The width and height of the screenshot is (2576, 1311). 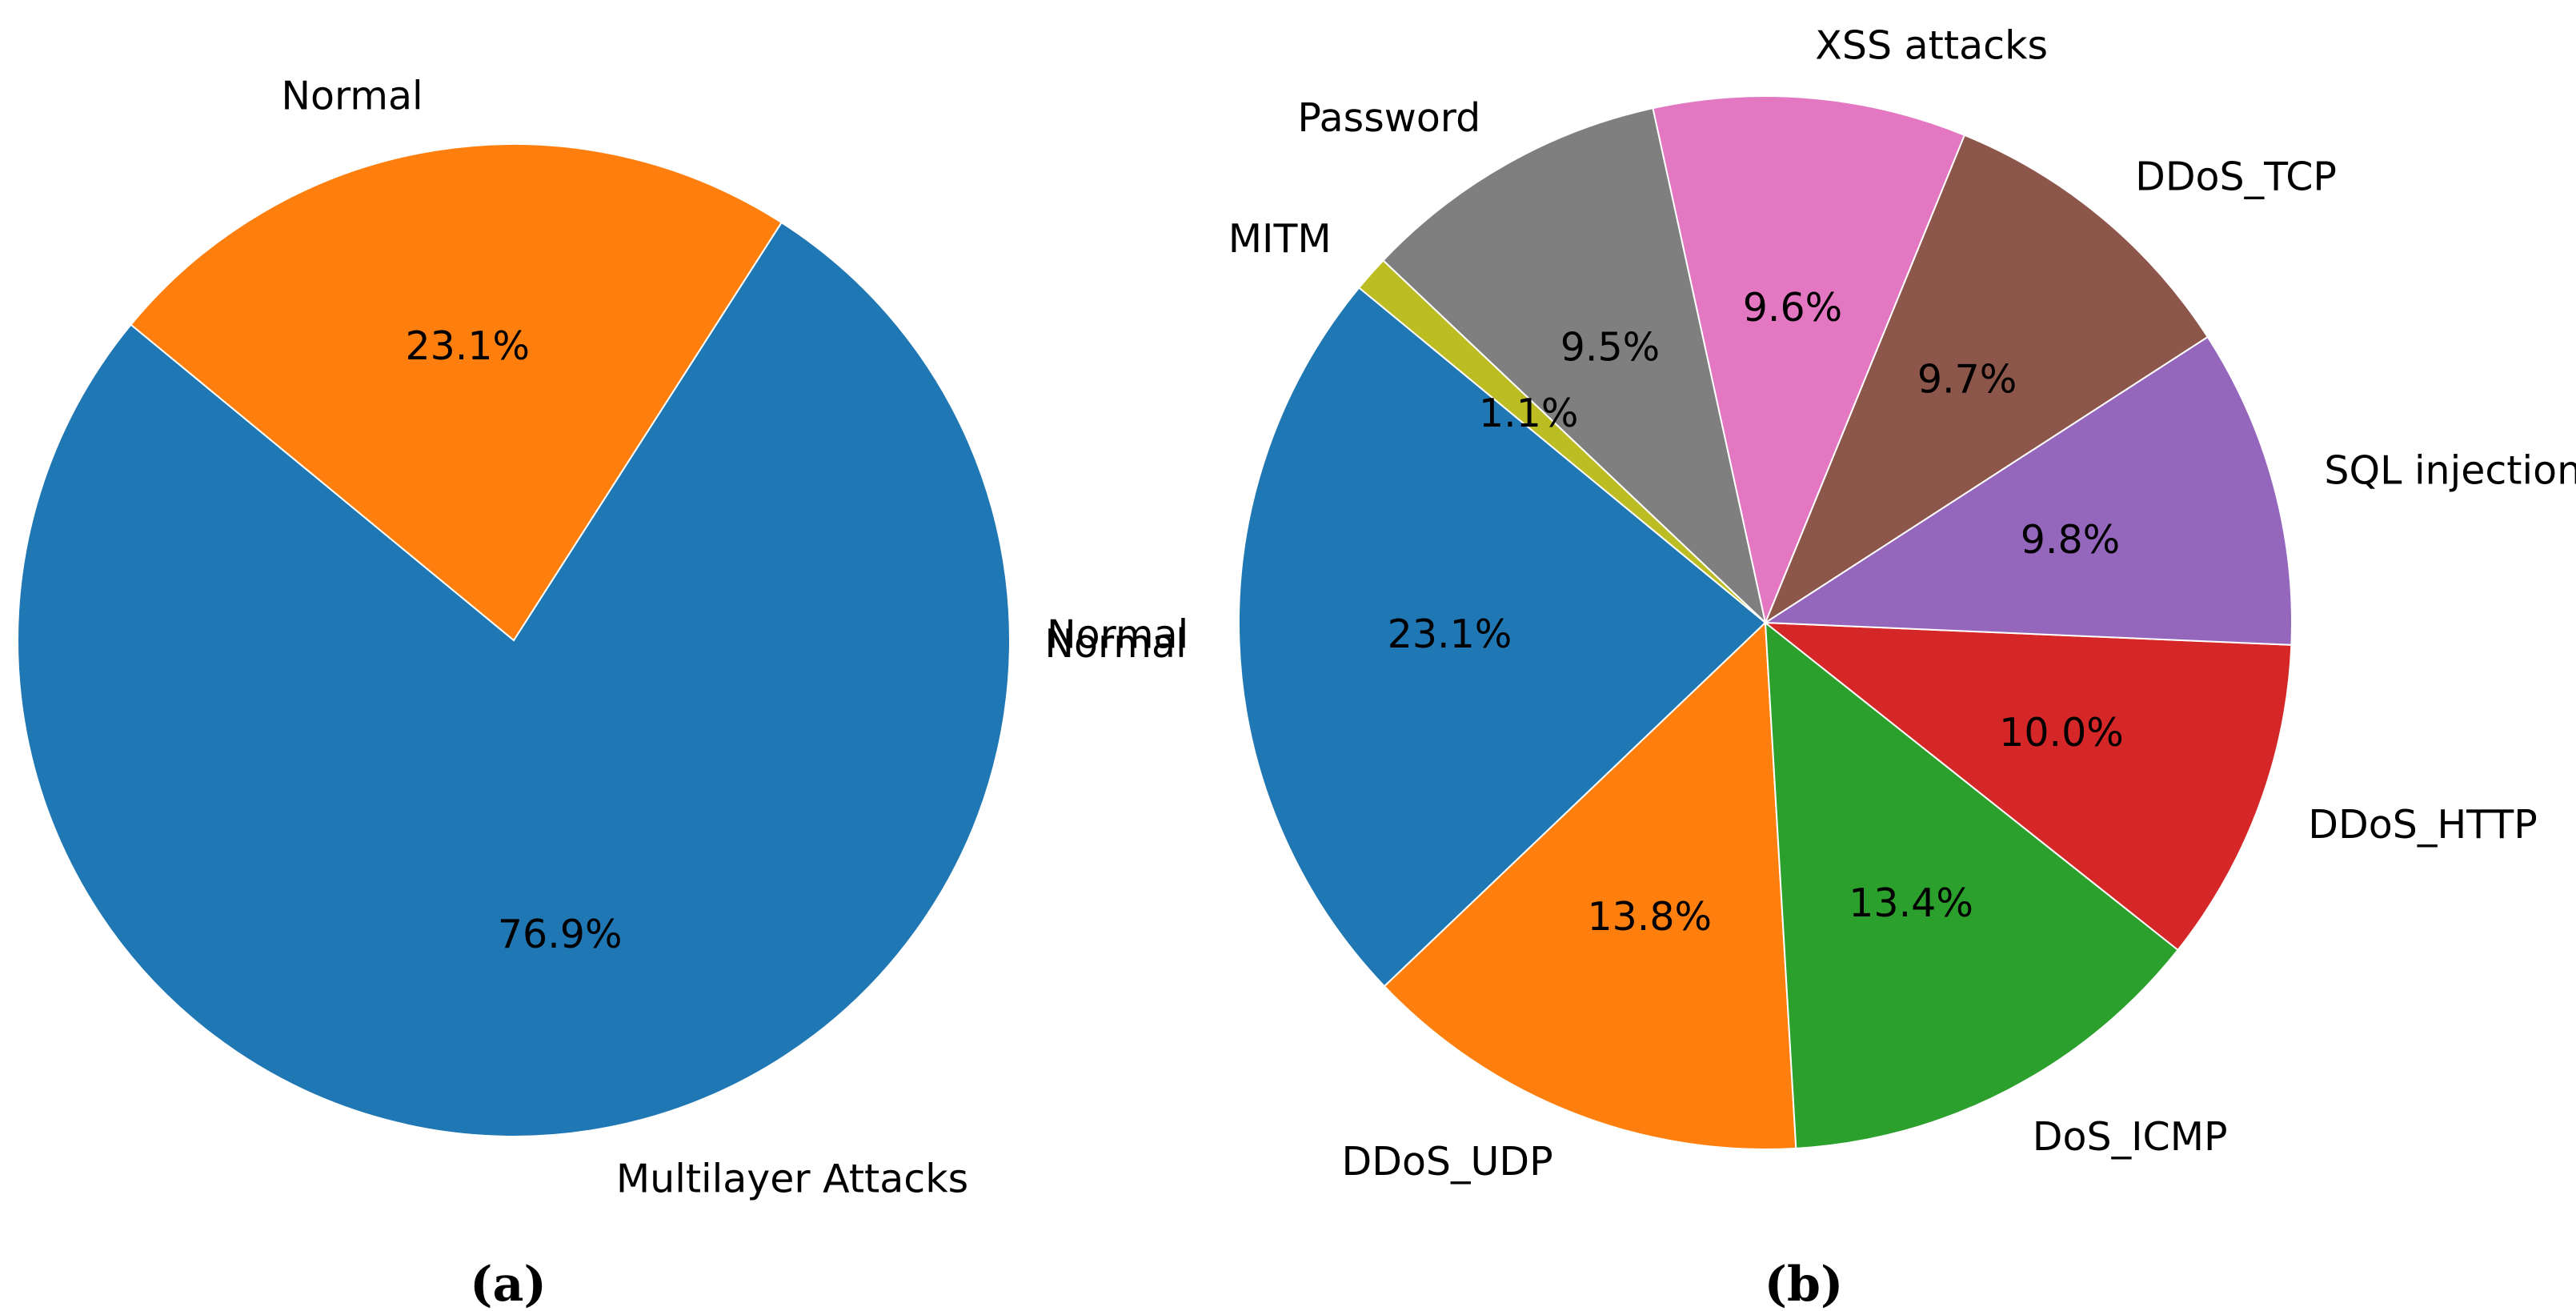 I want to click on pie-slice-xss-attacks, so click(x=1809, y=361).